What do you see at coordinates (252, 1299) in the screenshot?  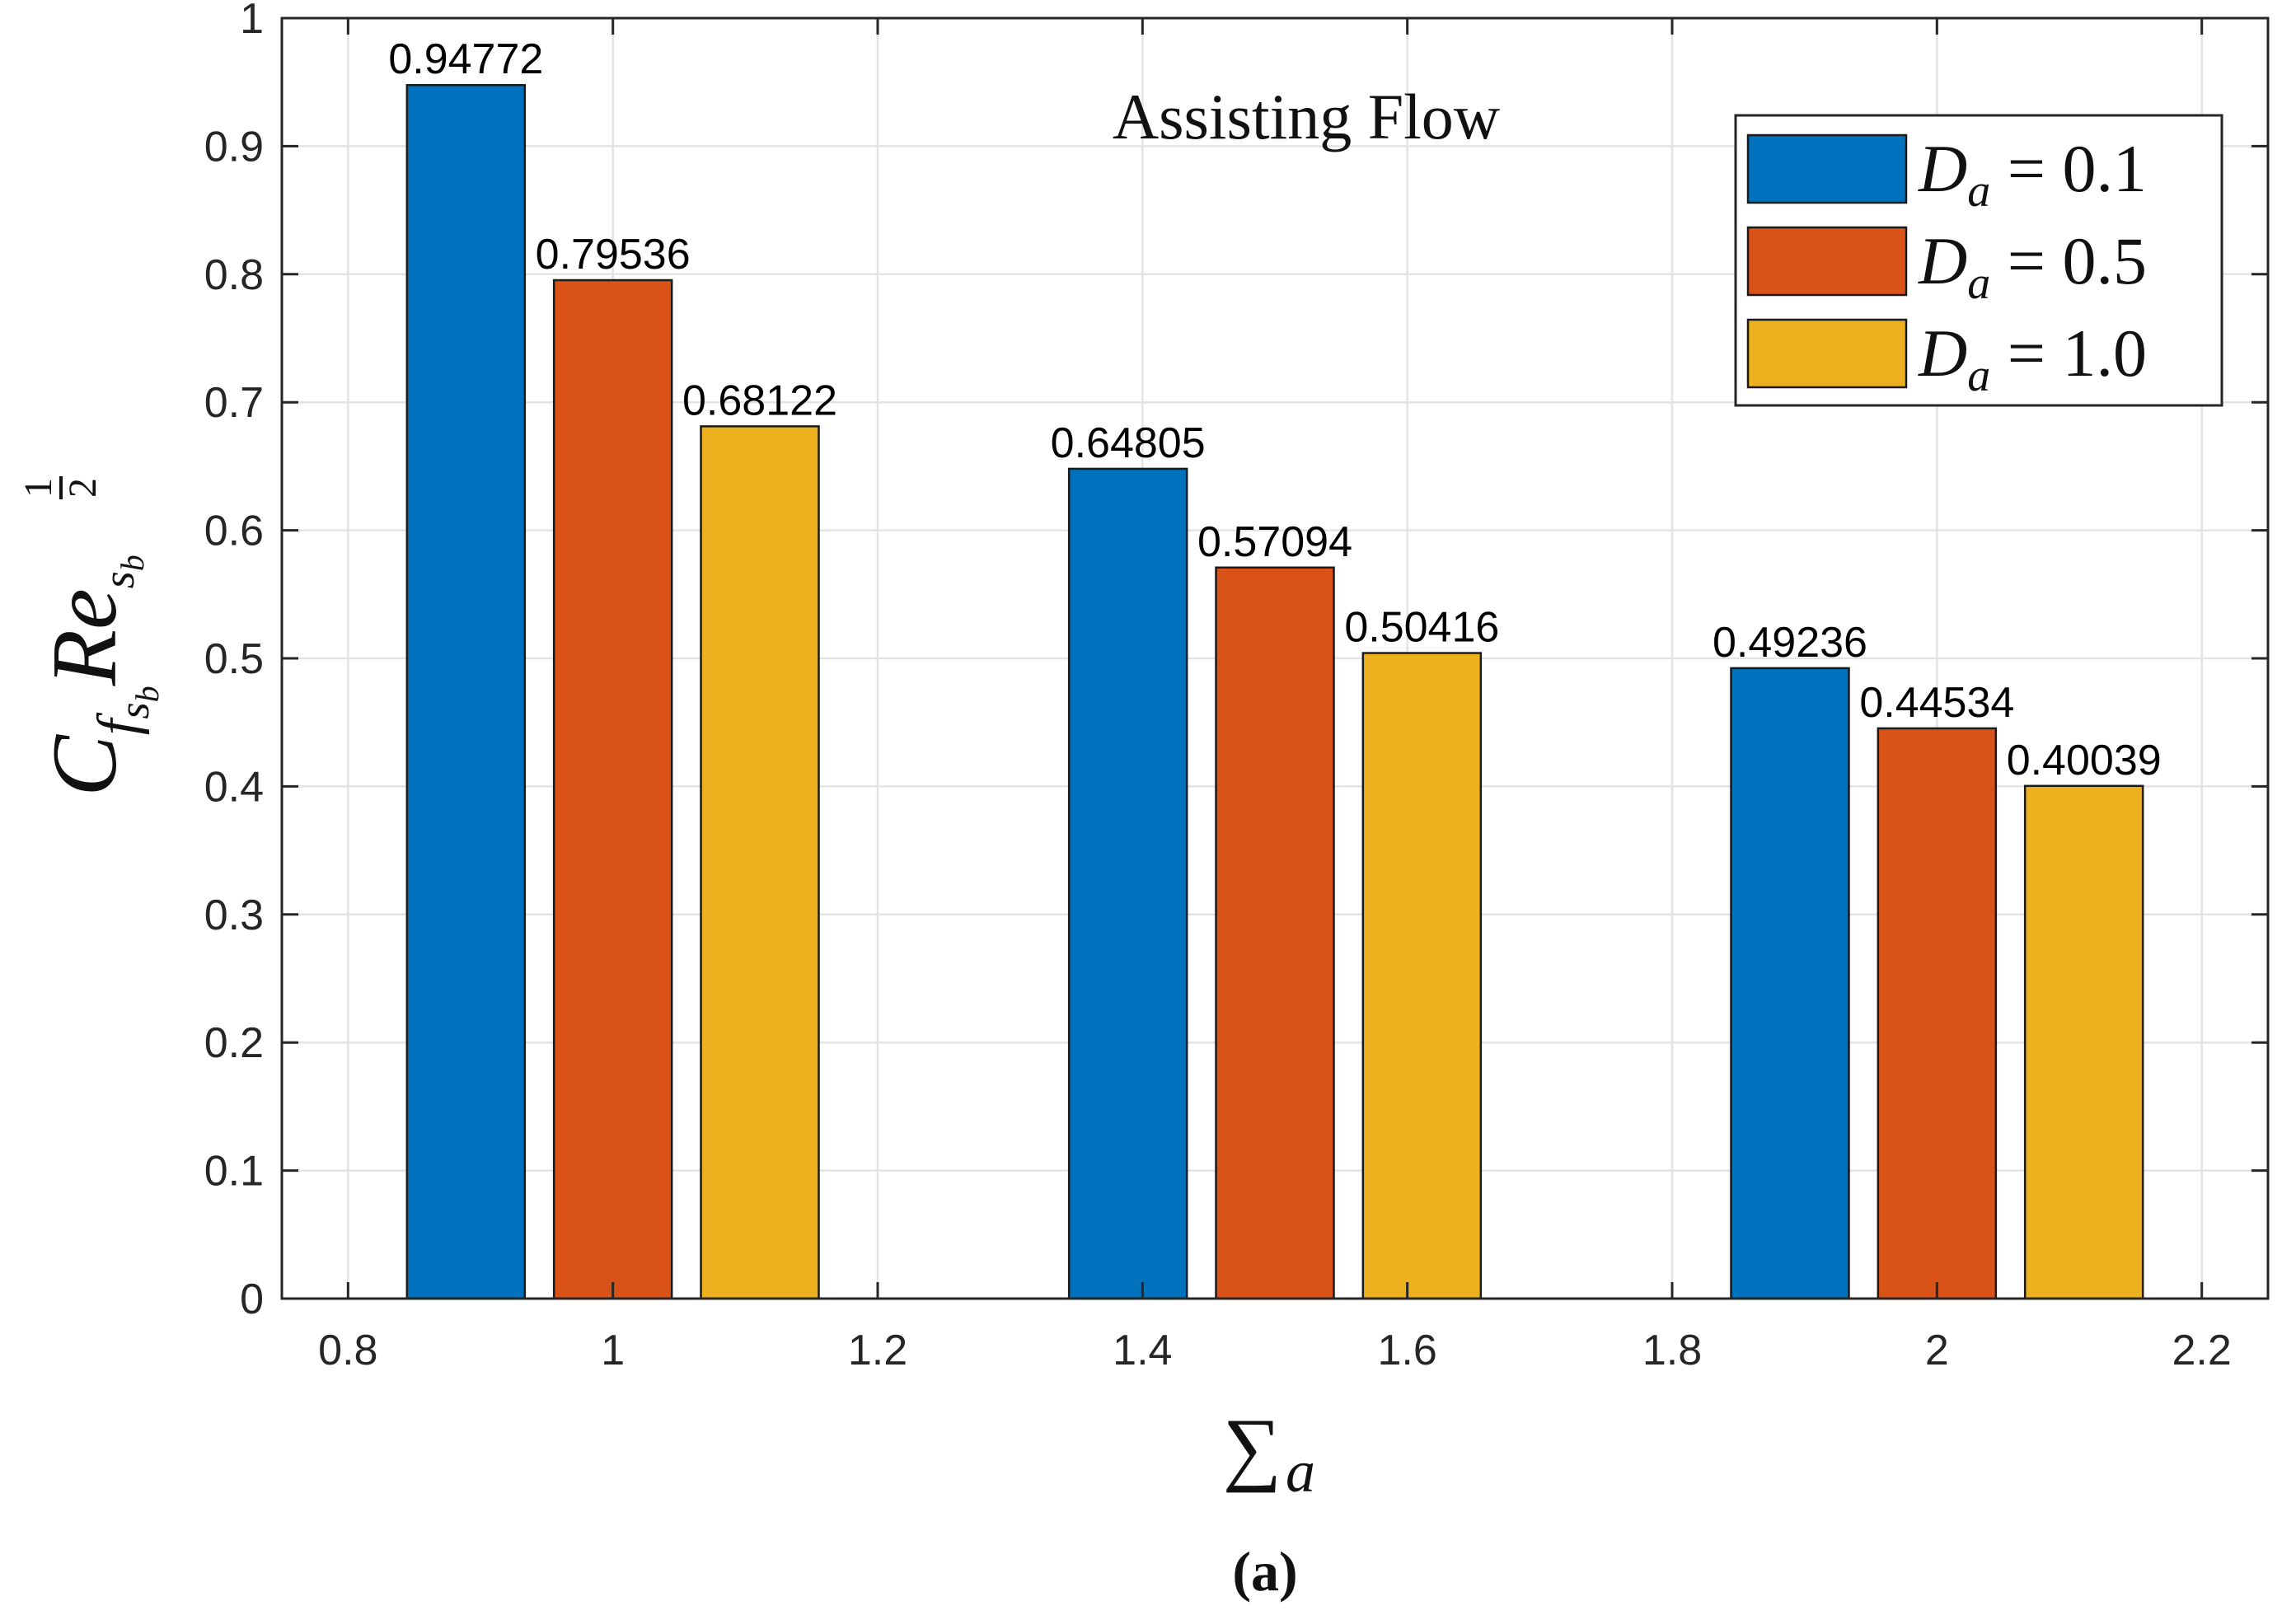 I see `y-tick-label: 0` at bounding box center [252, 1299].